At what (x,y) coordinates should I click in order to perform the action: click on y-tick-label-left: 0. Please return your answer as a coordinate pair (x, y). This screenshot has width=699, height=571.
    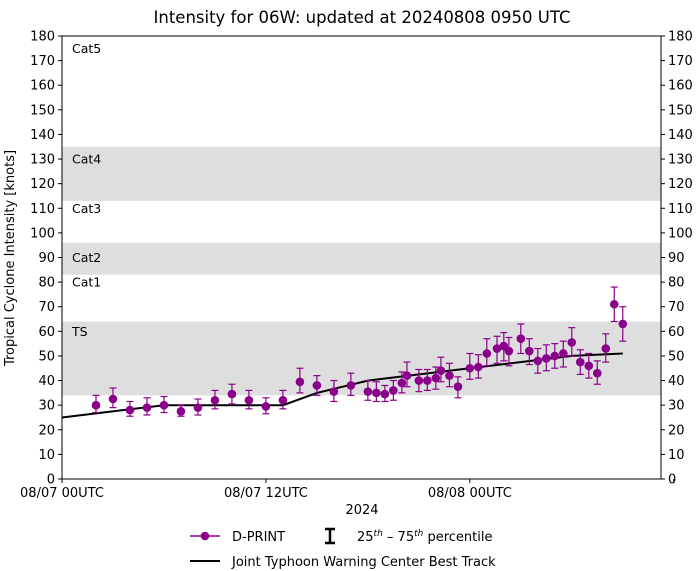
    Looking at the image, I should click on (51, 480).